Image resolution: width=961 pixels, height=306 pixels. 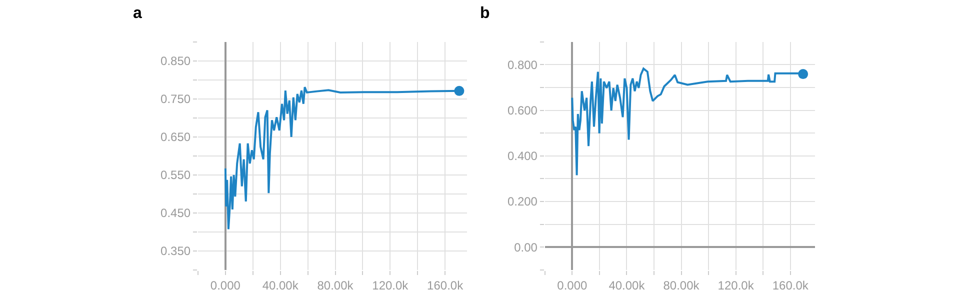 I want to click on y-tick-label: 0.450, so click(x=175, y=213).